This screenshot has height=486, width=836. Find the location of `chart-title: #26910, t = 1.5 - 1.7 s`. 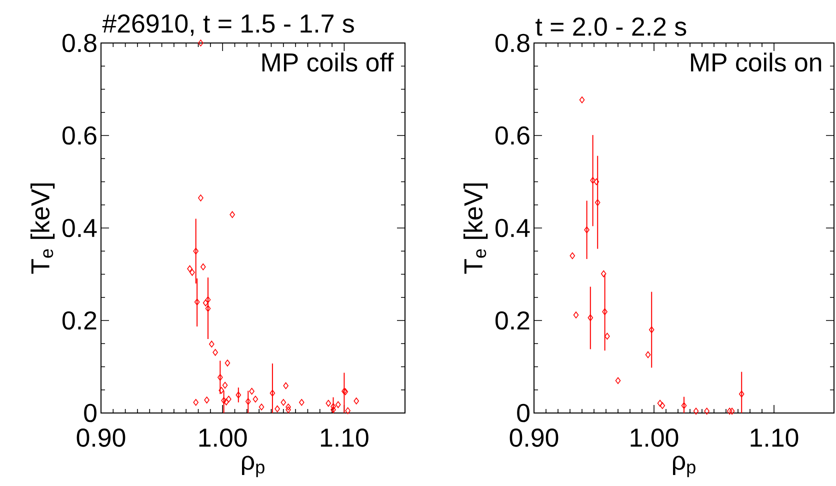

chart-title: #26910, t = 1.5 - 1.7 s is located at coordinates (228, 25).